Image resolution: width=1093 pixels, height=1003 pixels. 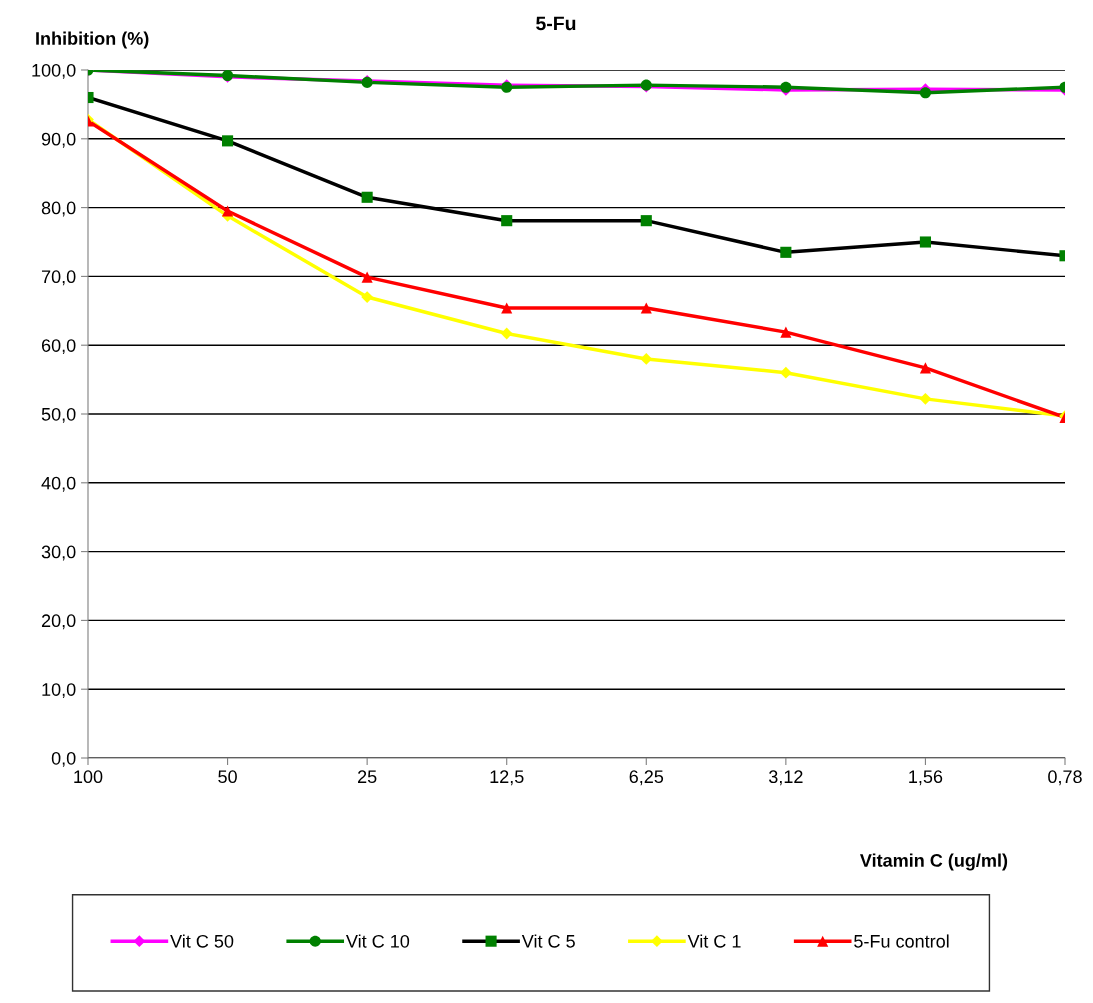 I want to click on x-tick-label: 100, so click(x=88, y=777).